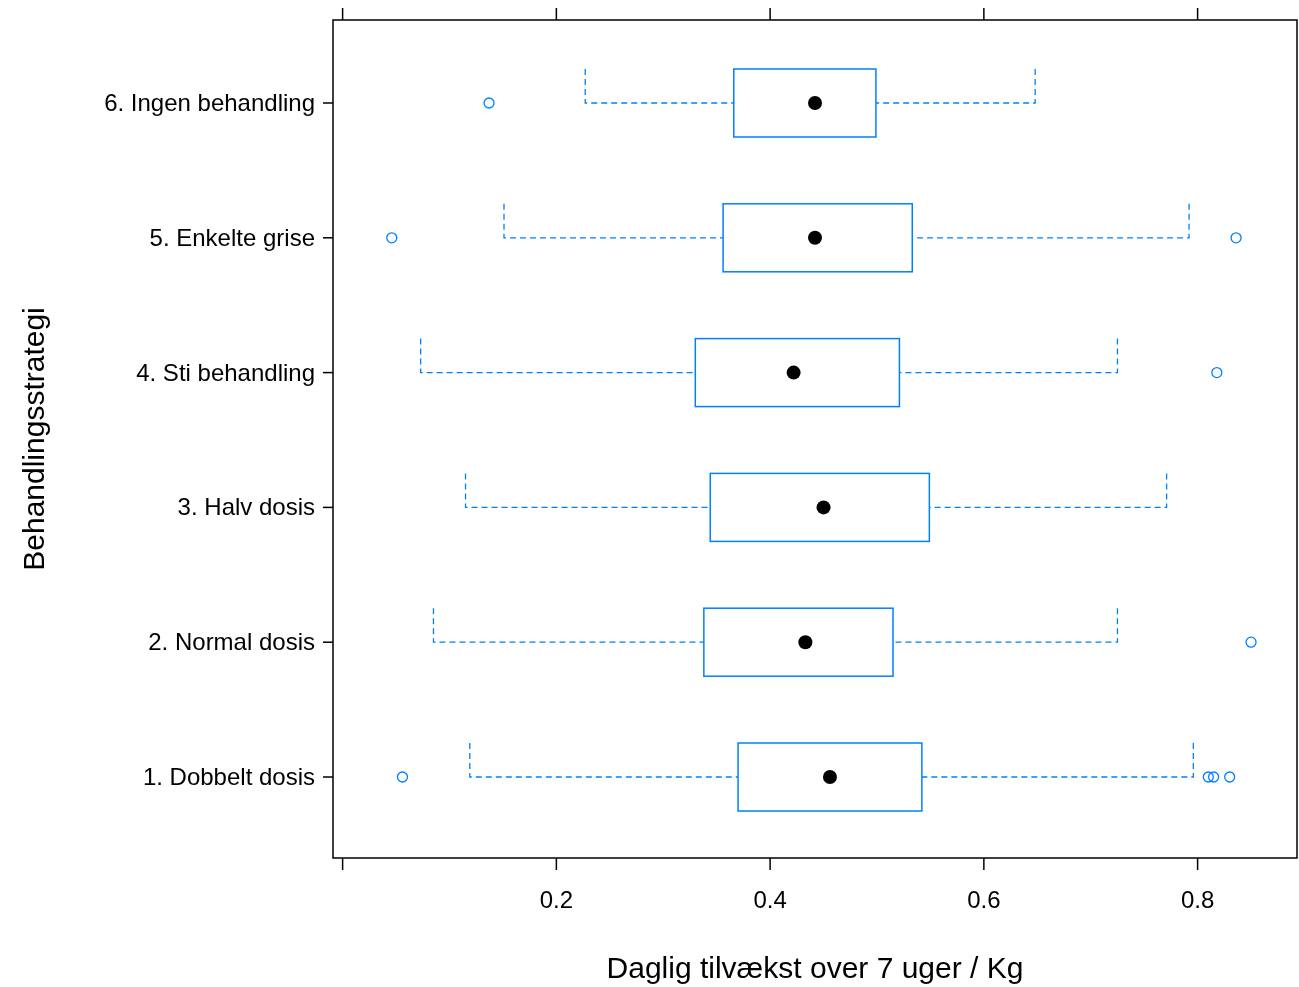  Describe the element at coordinates (231, 642) in the screenshot. I see `y-tick-label: 2. Normal dosis` at that location.